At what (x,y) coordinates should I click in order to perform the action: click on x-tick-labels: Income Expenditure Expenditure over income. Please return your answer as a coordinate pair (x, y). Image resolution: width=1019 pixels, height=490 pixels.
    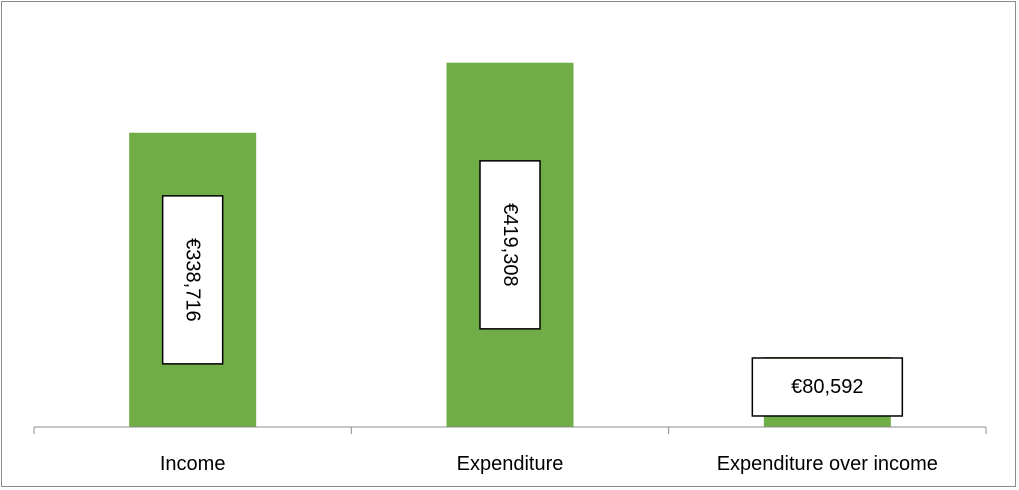
    Looking at the image, I should click on (549, 464).